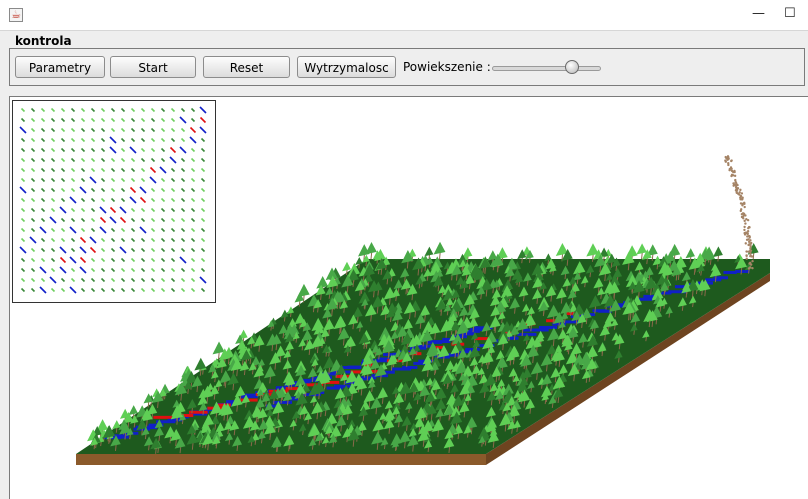 This screenshot has width=808, height=499. Describe the element at coordinates (60, 67) in the screenshot. I see `parameters-button: Parametry` at that location.